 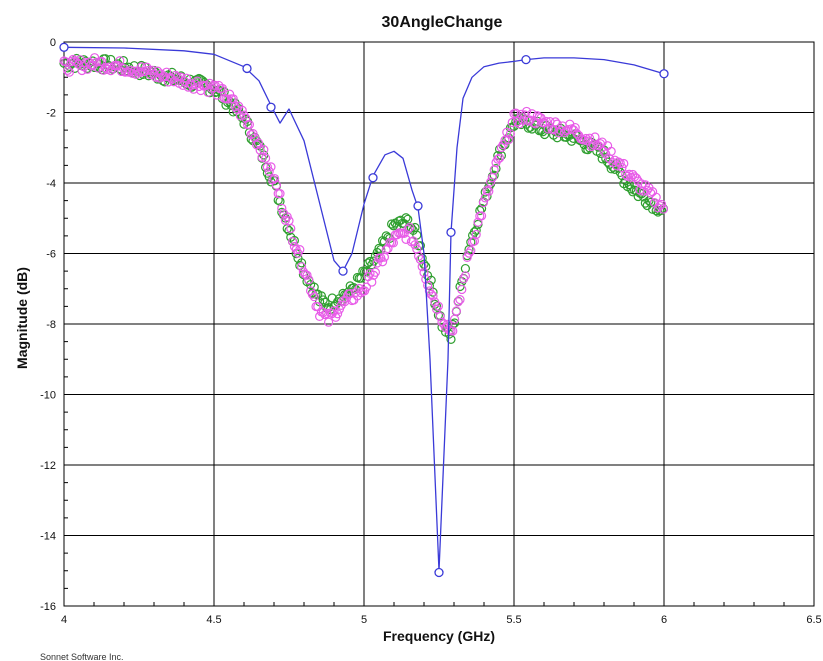 What do you see at coordinates (664, 620) in the screenshot?
I see `x-tick-label: 6` at bounding box center [664, 620].